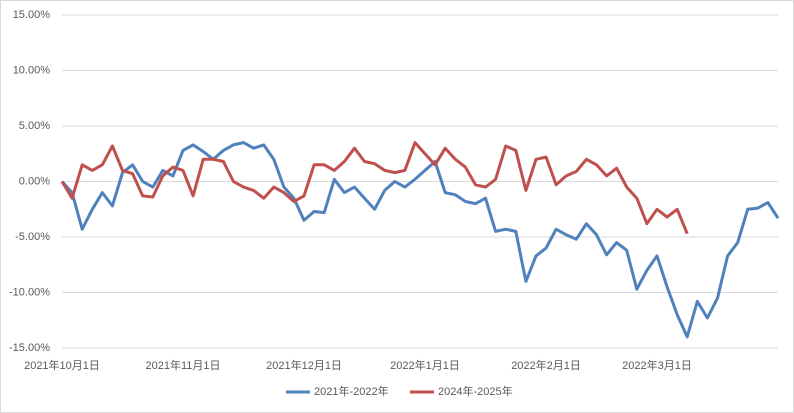 This screenshot has height=413, width=794. Describe the element at coordinates (425, 365) in the screenshot. I see `x-tick-label: 2022年1月1日` at that location.